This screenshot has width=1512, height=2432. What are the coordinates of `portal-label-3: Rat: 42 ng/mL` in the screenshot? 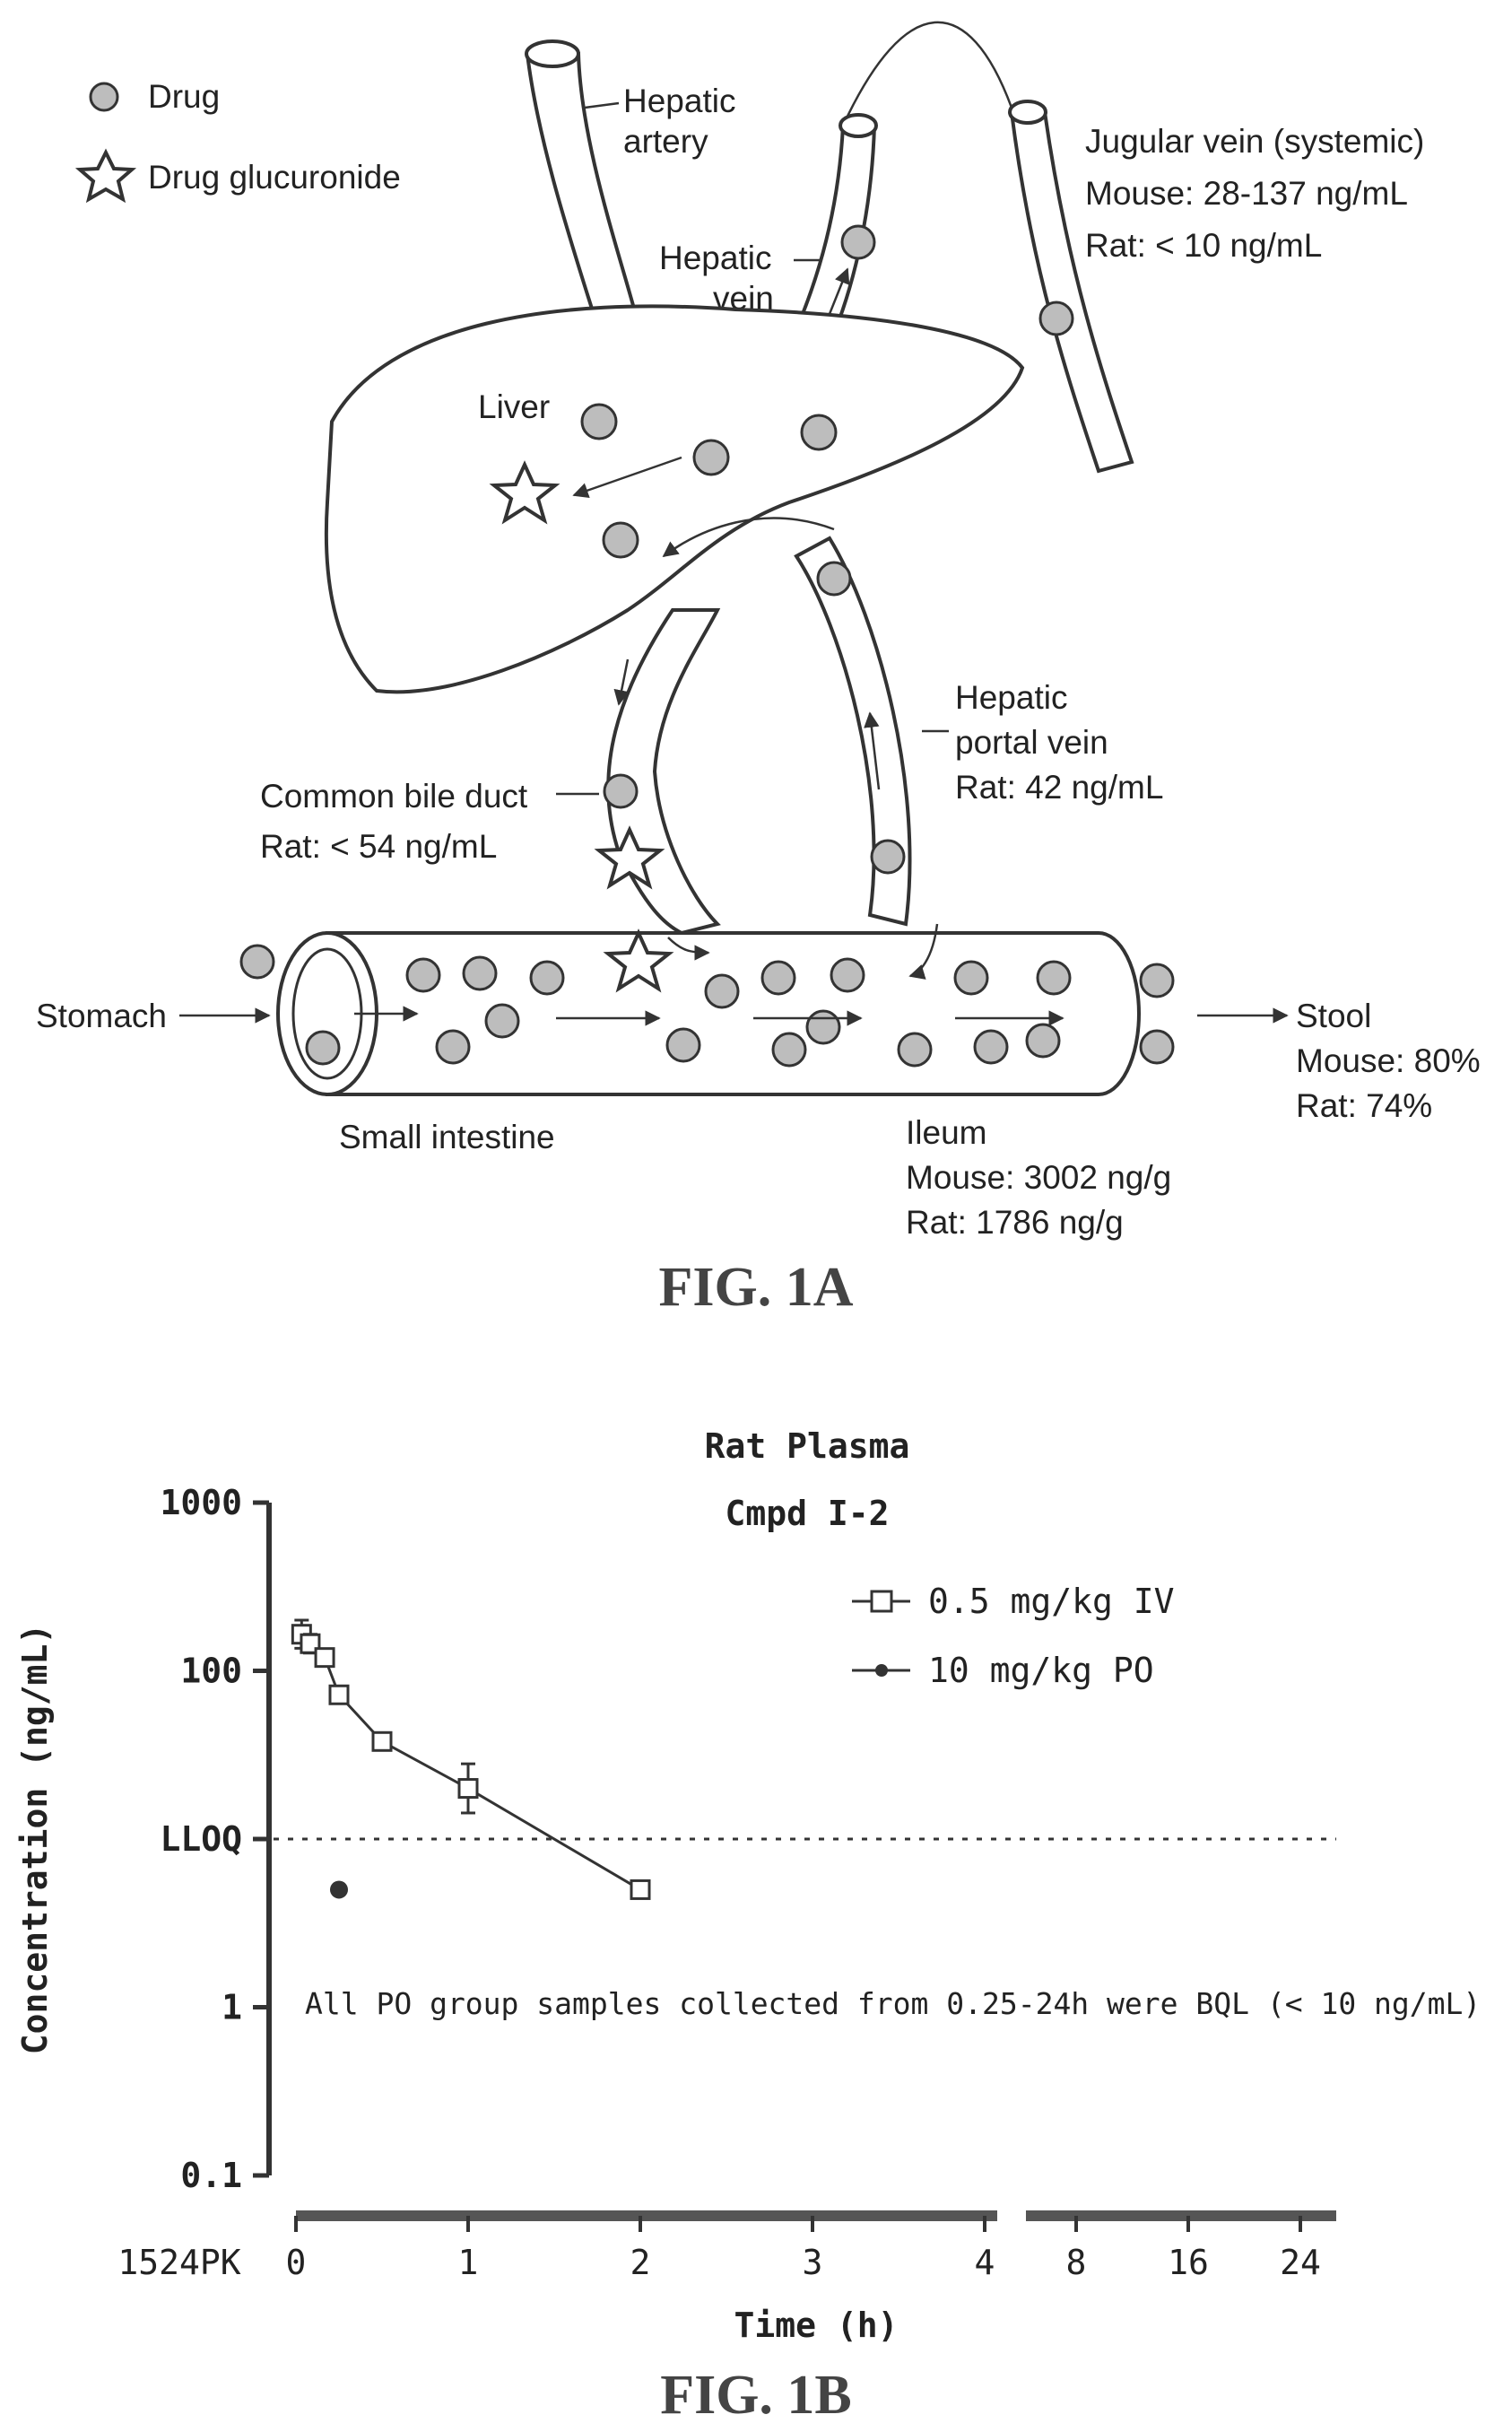 It's located at (1059, 787).